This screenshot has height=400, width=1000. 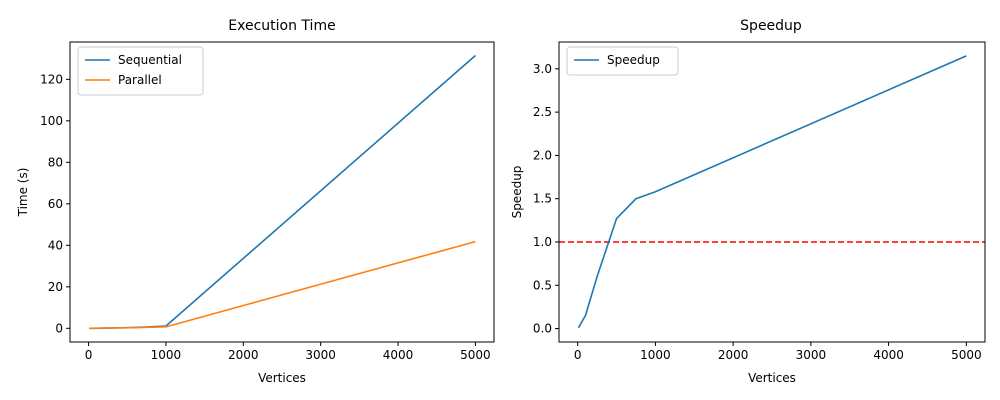 I want to click on y-tick-label: 120, so click(x=51, y=79).